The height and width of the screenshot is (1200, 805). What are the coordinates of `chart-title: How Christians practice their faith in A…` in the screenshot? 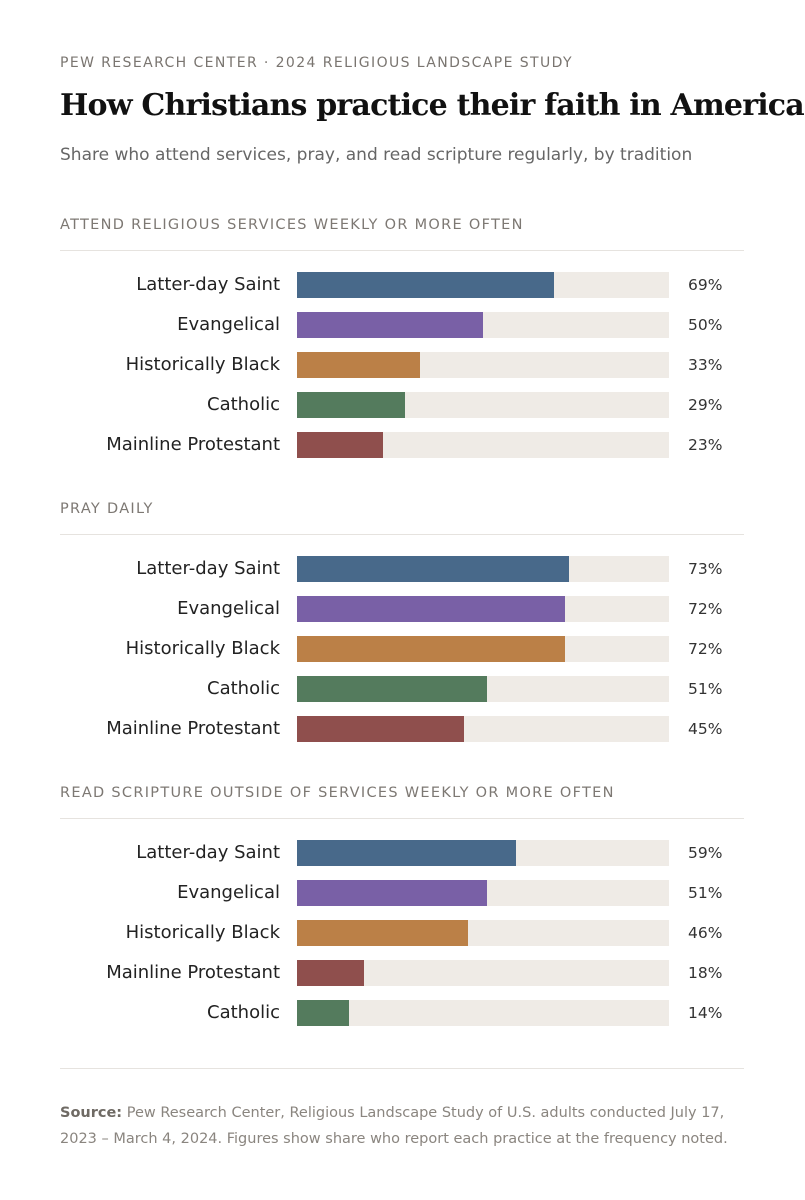 It's located at (432, 105).